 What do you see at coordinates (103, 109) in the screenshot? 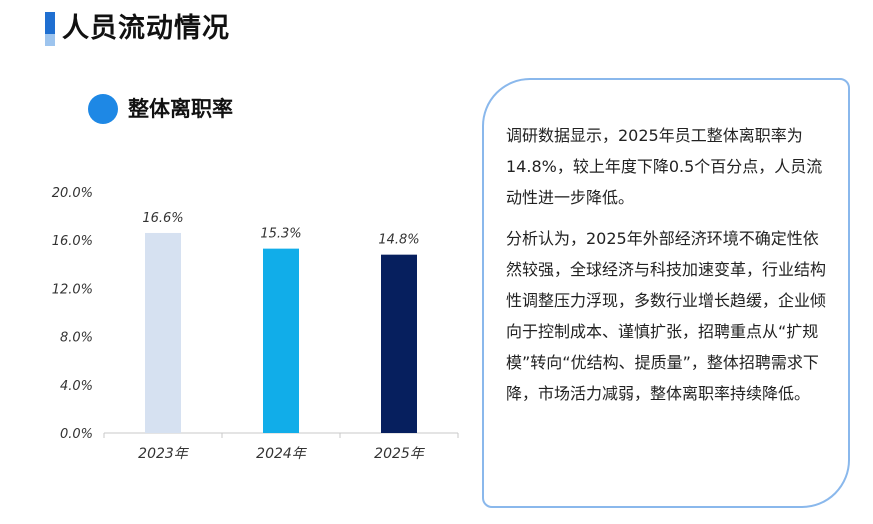
I see `legend-marker` at bounding box center [103, 109].